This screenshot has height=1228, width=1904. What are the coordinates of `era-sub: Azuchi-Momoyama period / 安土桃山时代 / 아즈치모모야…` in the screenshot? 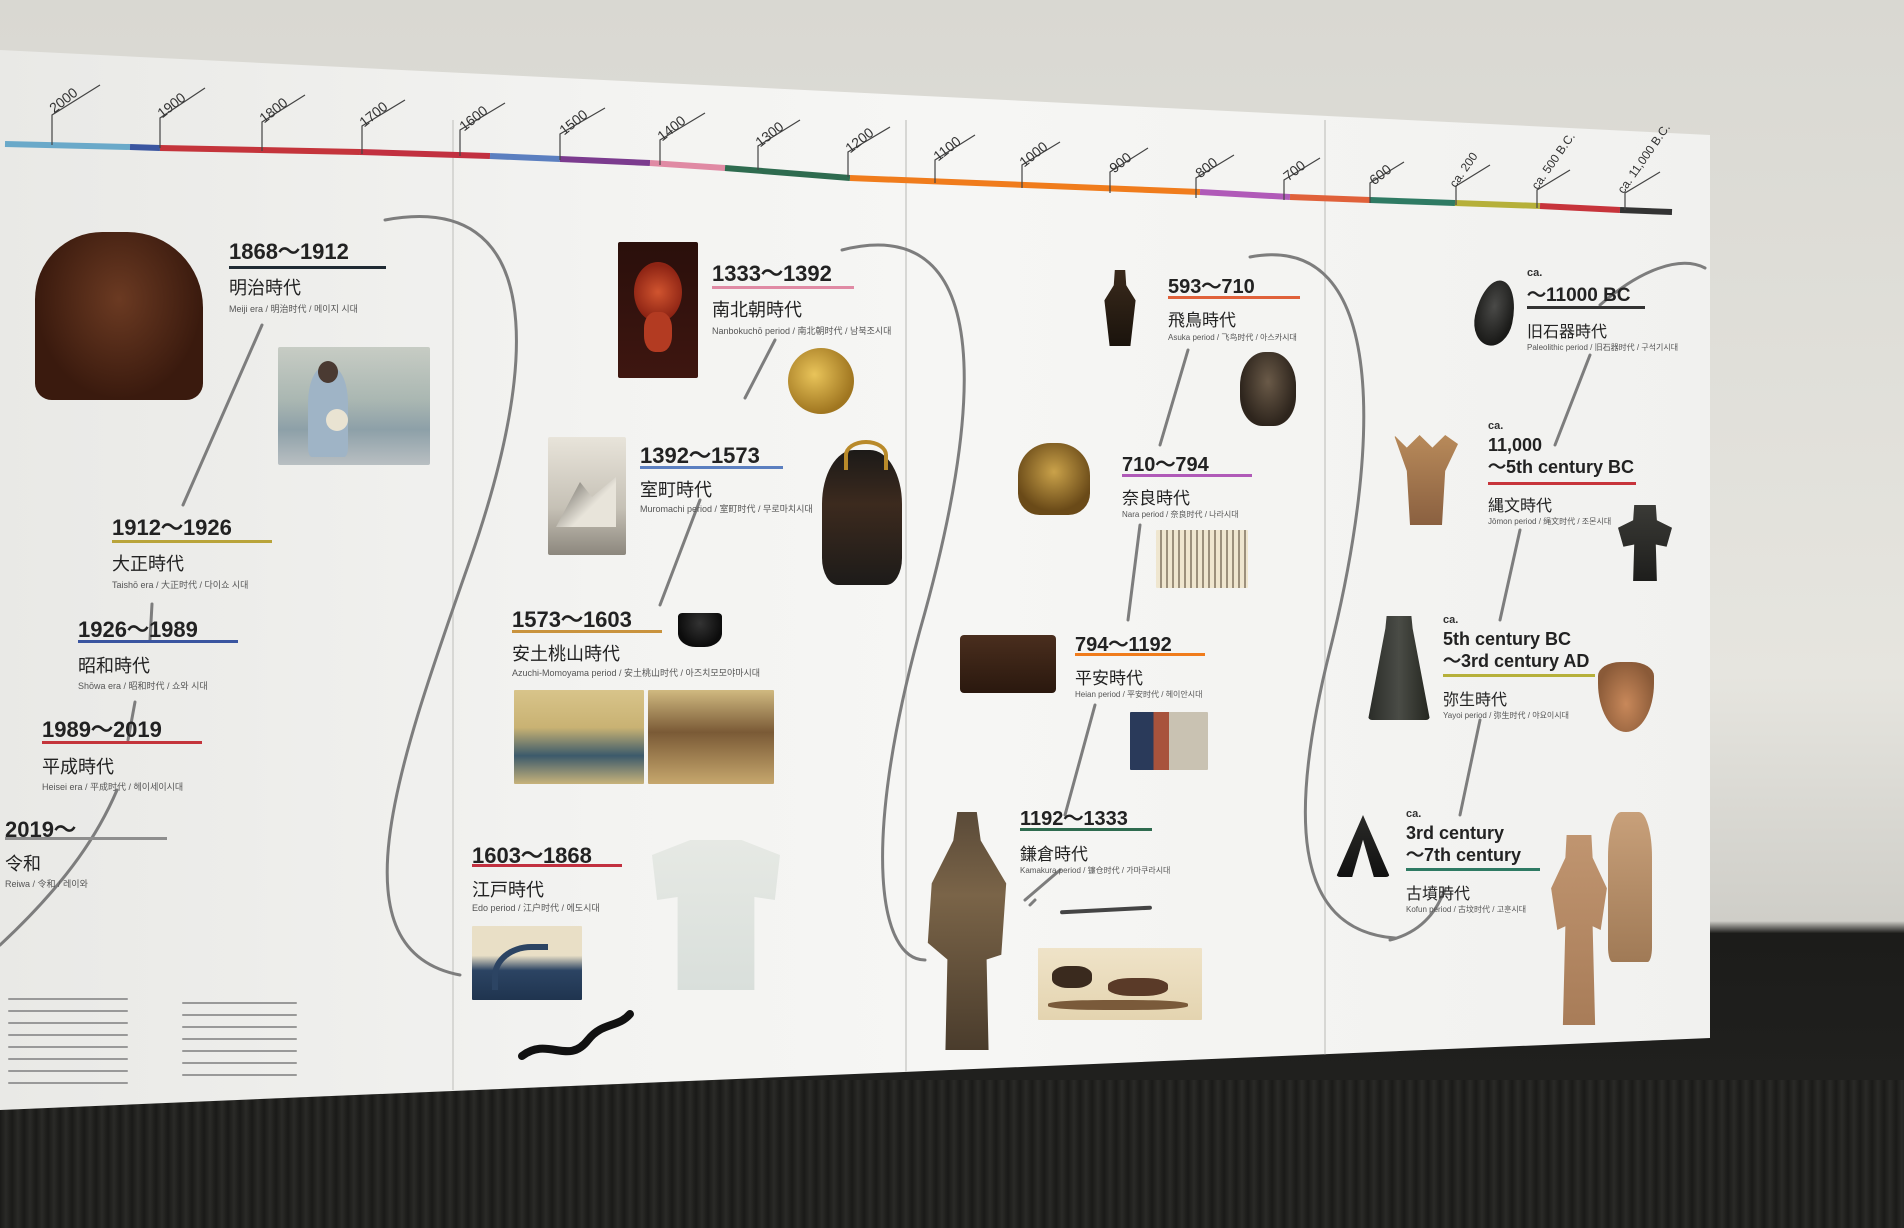 It's located at (636, 673).